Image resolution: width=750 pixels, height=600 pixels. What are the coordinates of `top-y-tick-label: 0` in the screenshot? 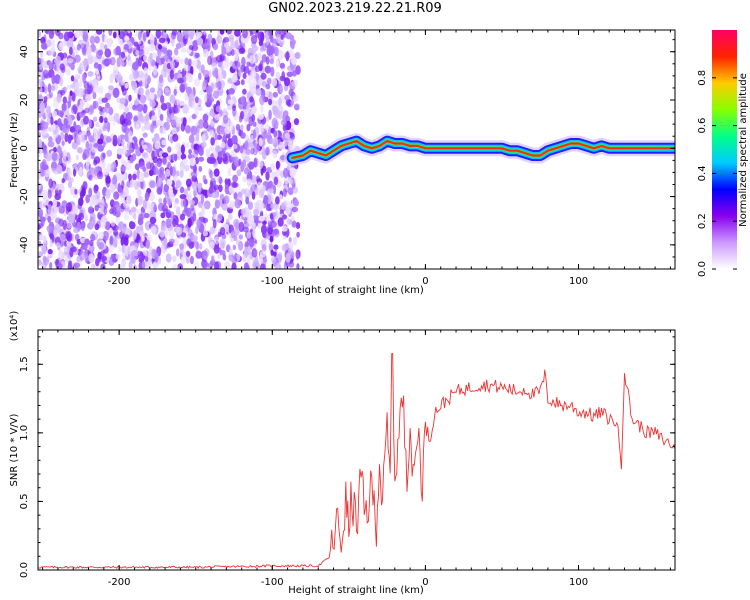 It's located at (24, 148).